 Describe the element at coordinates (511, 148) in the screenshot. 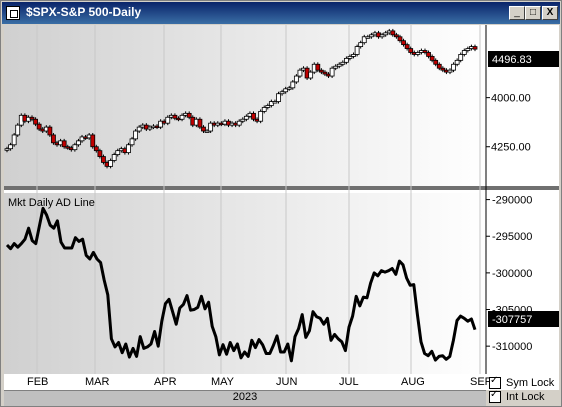

I see `price-tick-label: 4250.00` at that location.